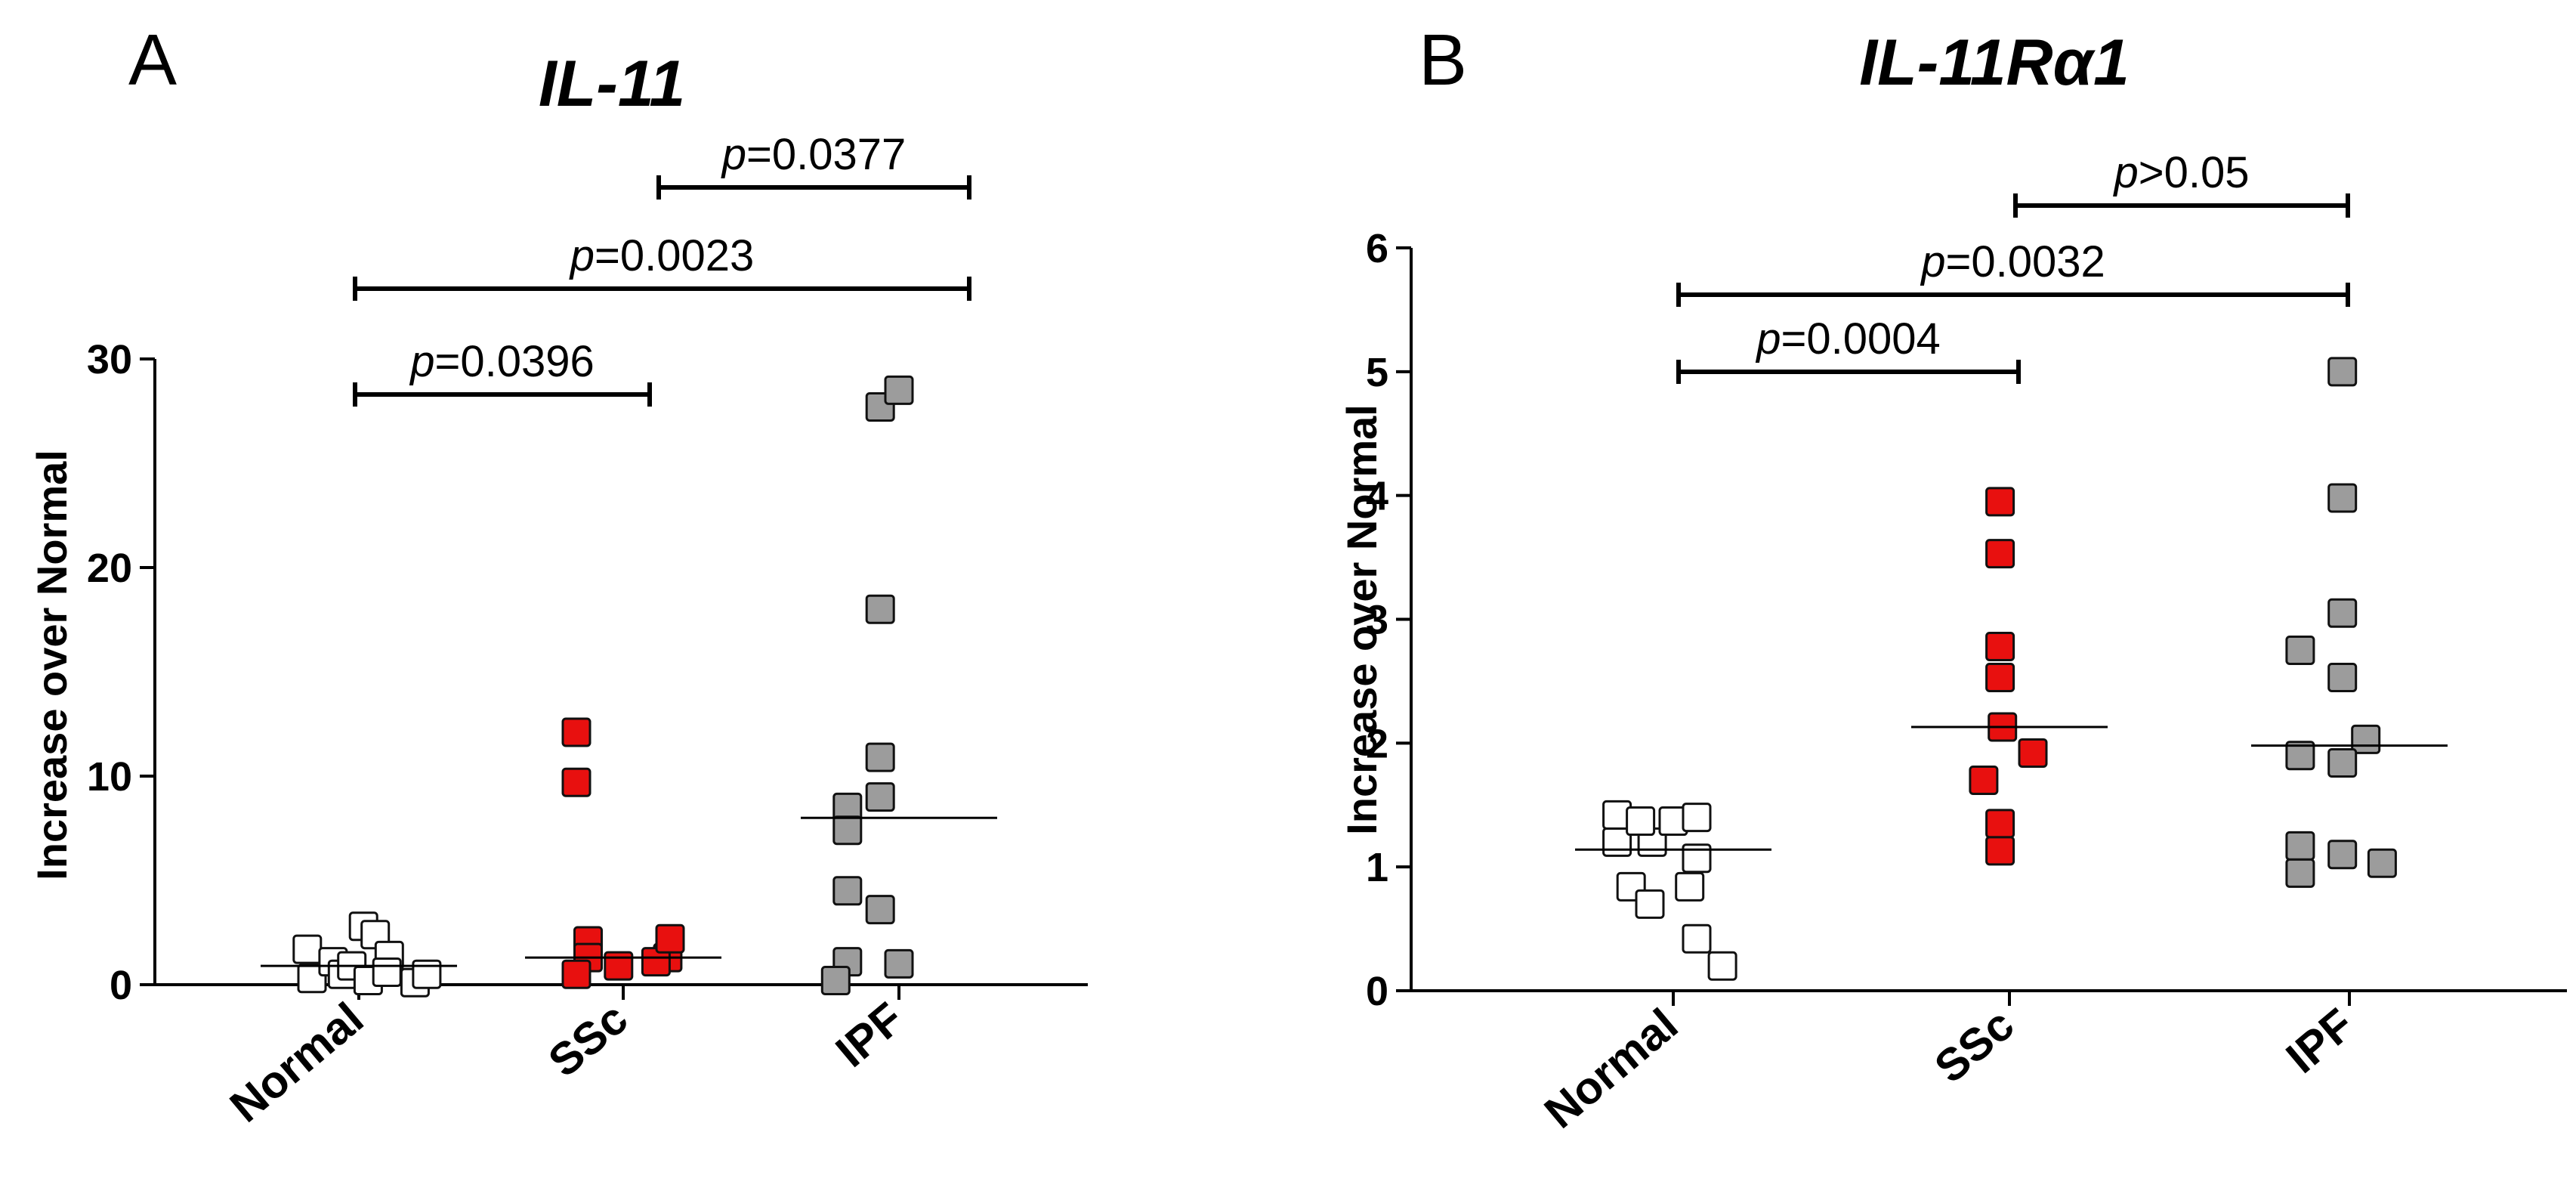 This screenshot has height=1191, width=2576. What do you see at coordinates (1377, 497) in the screenshot?
I see `y-tick-label: 4` at bounding box center [1377, 497].